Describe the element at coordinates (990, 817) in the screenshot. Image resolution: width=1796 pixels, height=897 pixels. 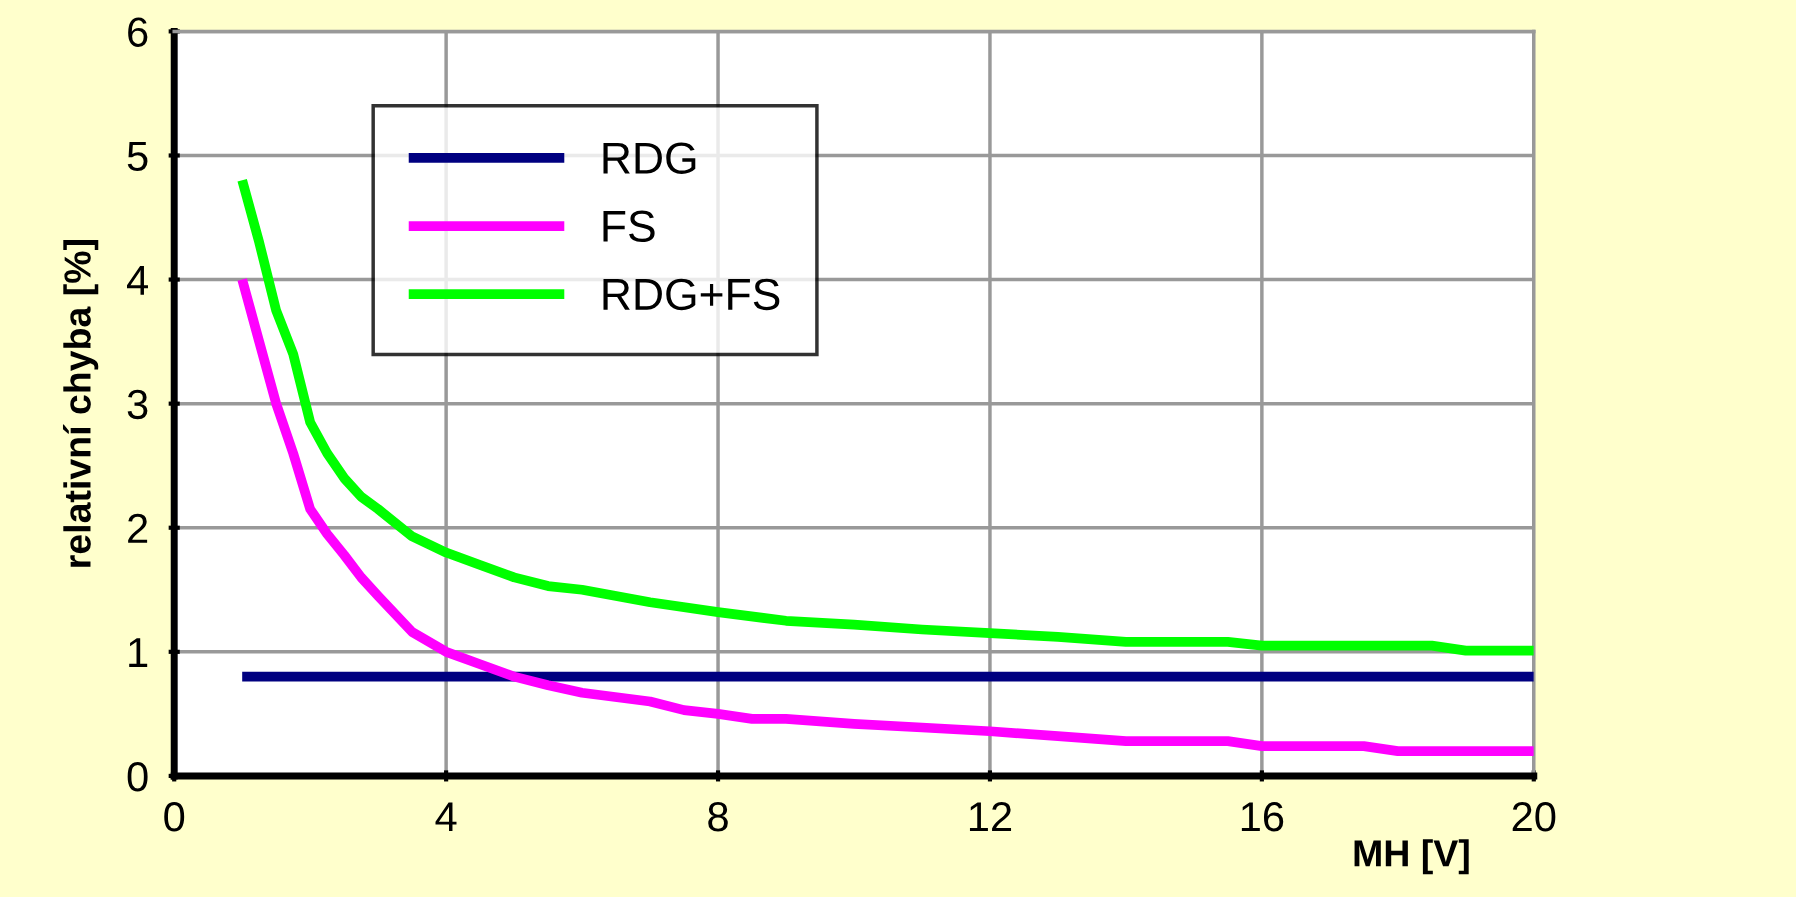
I see `x-tick-label: 12` at that location.